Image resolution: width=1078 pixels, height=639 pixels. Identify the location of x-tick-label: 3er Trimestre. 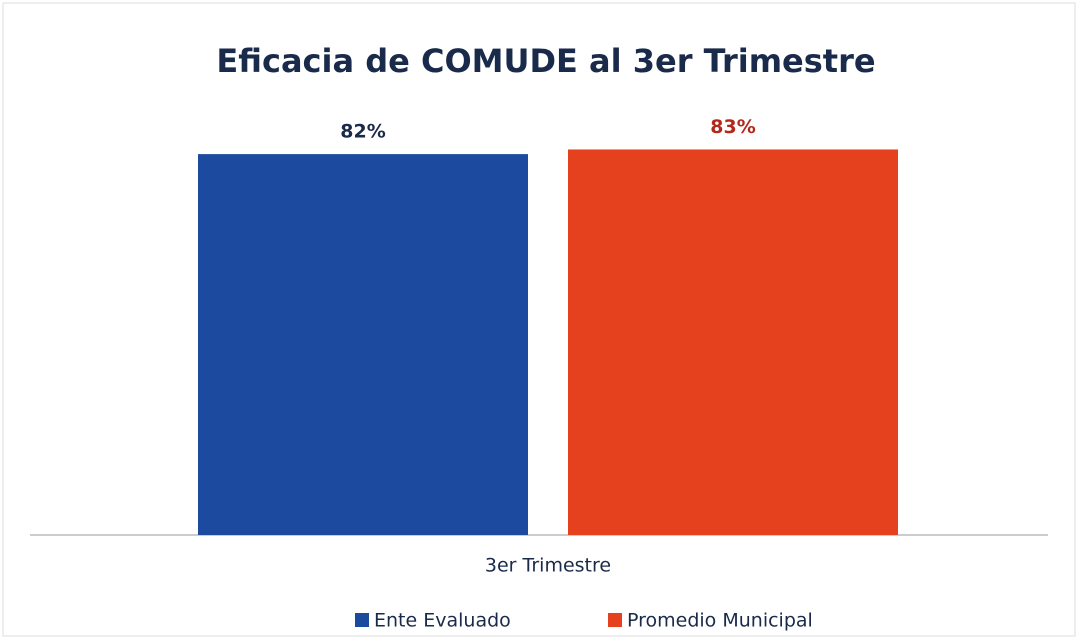
(548, 566).